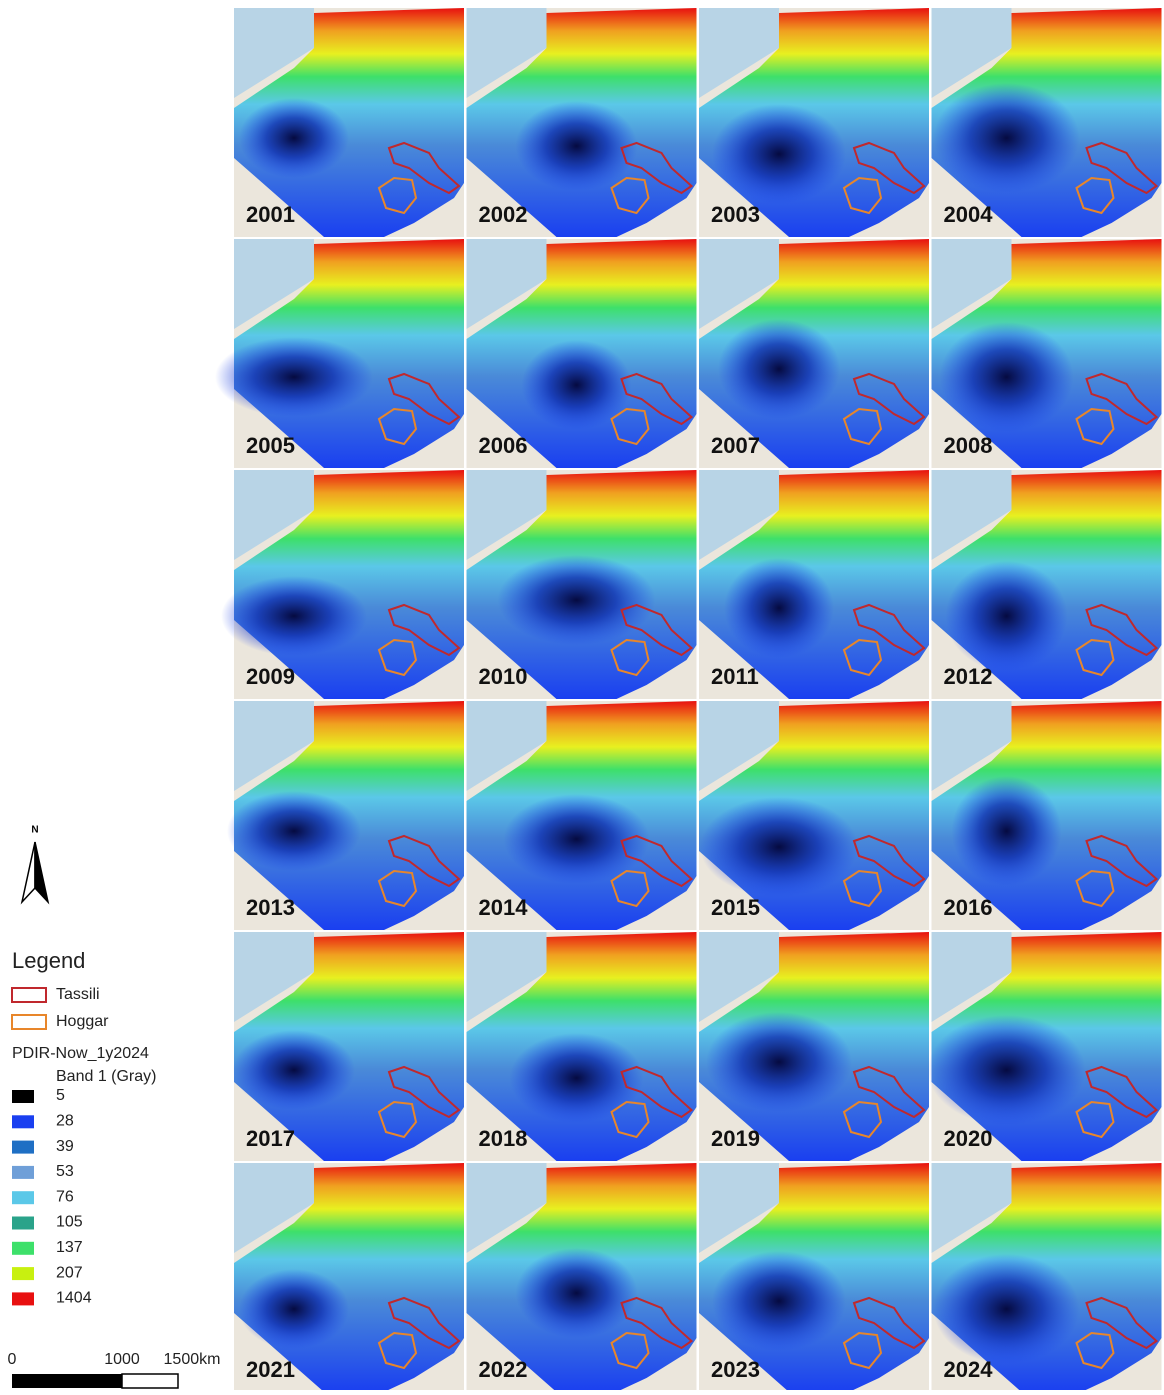 The width and height of the screenshot is (1164, 1395). What do you see at coordinates (581, 1277) in the screenshot?
I see `map-panel: 2022` at bounding box center [581, 1277].